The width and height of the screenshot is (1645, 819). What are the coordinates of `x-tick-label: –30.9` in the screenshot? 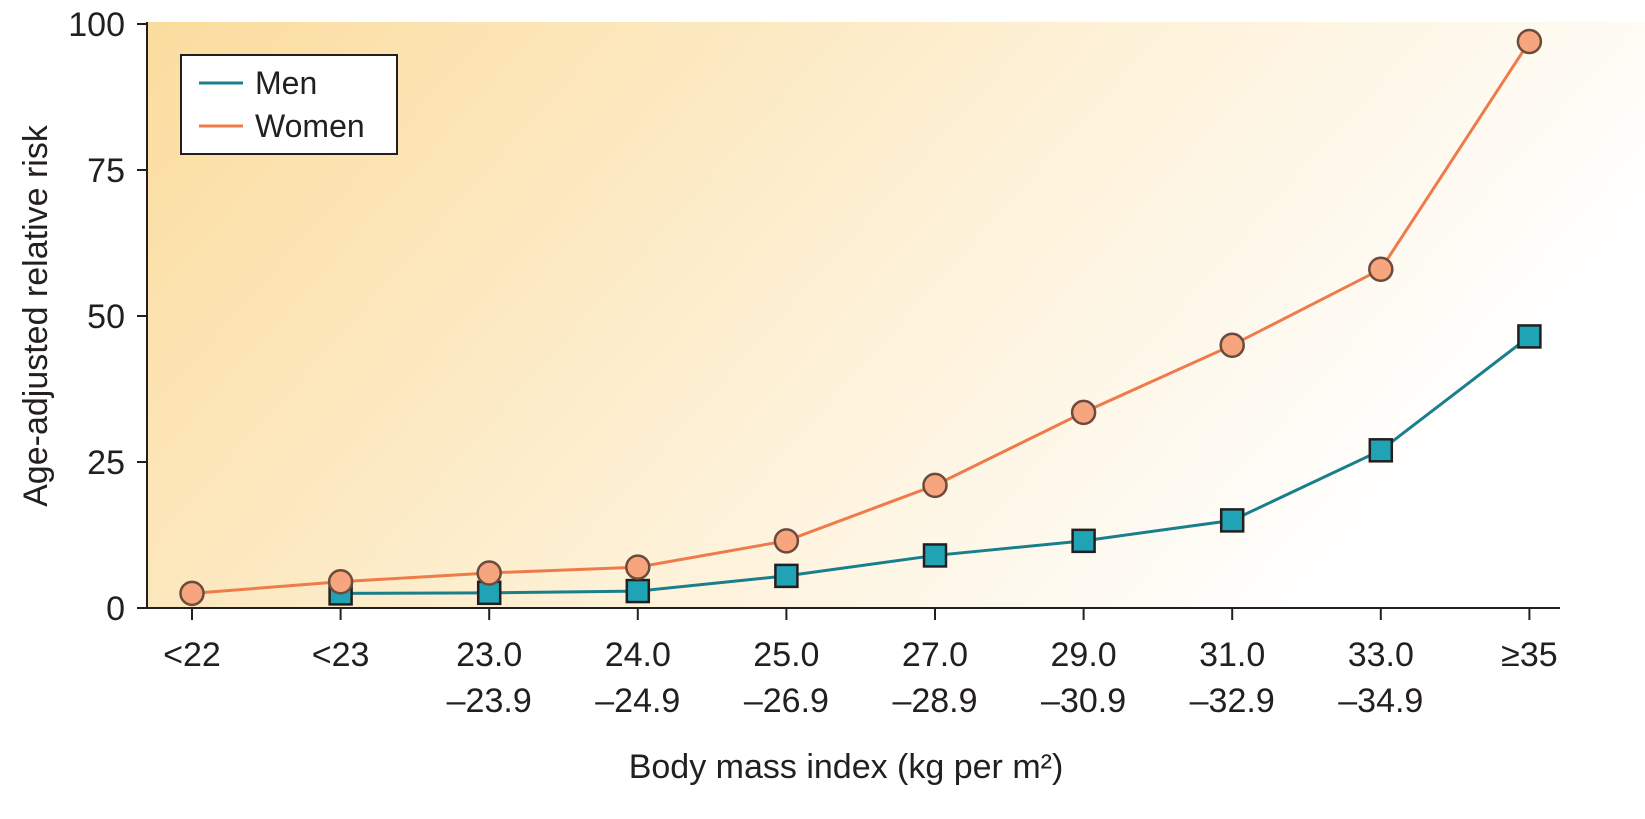 It's located at (1083, 701).